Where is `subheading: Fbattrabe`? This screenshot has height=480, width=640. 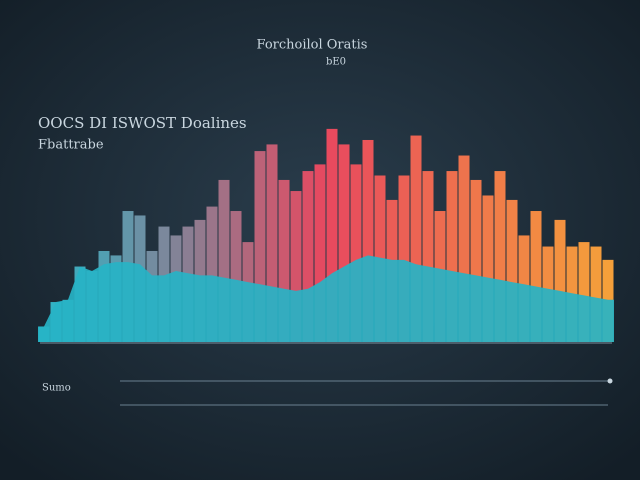 subheading: Fbattrabe is located at coordinates (71, 145).